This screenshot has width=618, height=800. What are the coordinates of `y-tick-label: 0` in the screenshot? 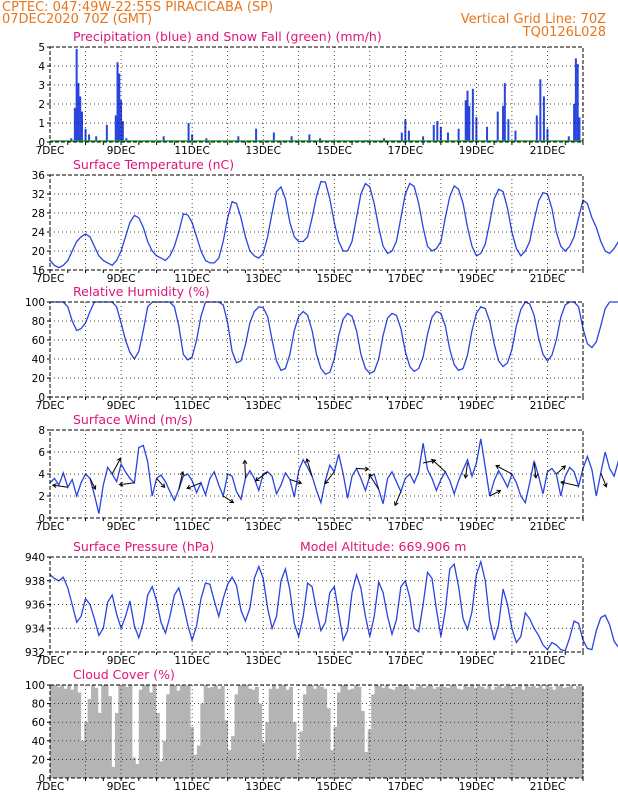 It's located at (41, 519).